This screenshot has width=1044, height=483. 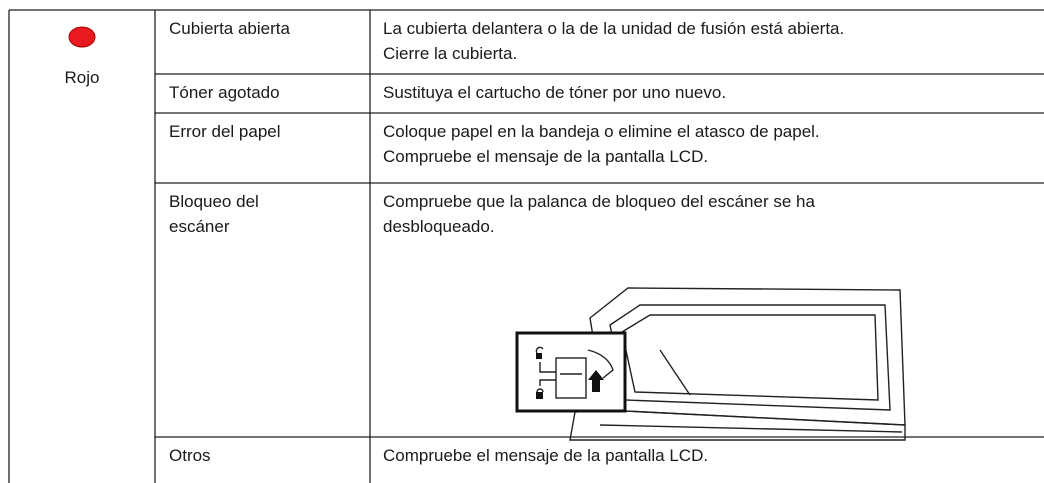 I want to click on row-label: Cubierta abierta, so click(x=230, y=28).